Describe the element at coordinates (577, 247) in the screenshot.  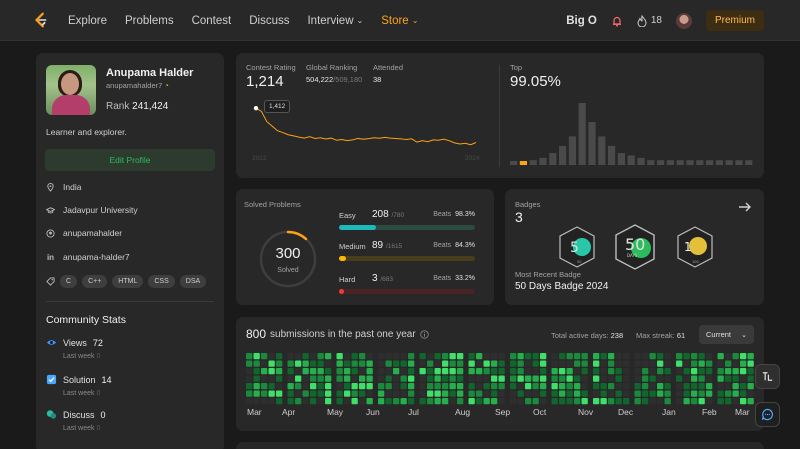
I see `badge-50-days-icon: 5 50` at that location.